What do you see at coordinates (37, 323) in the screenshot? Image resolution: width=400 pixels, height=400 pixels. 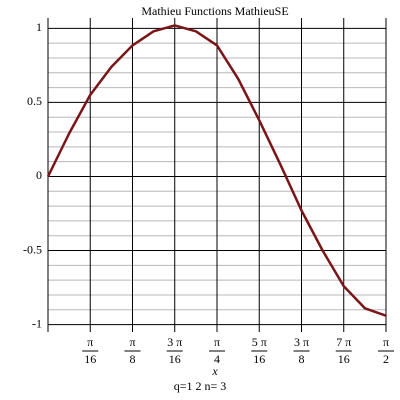 I see `y-tick-label: -1` at bounding box center [37, 323].